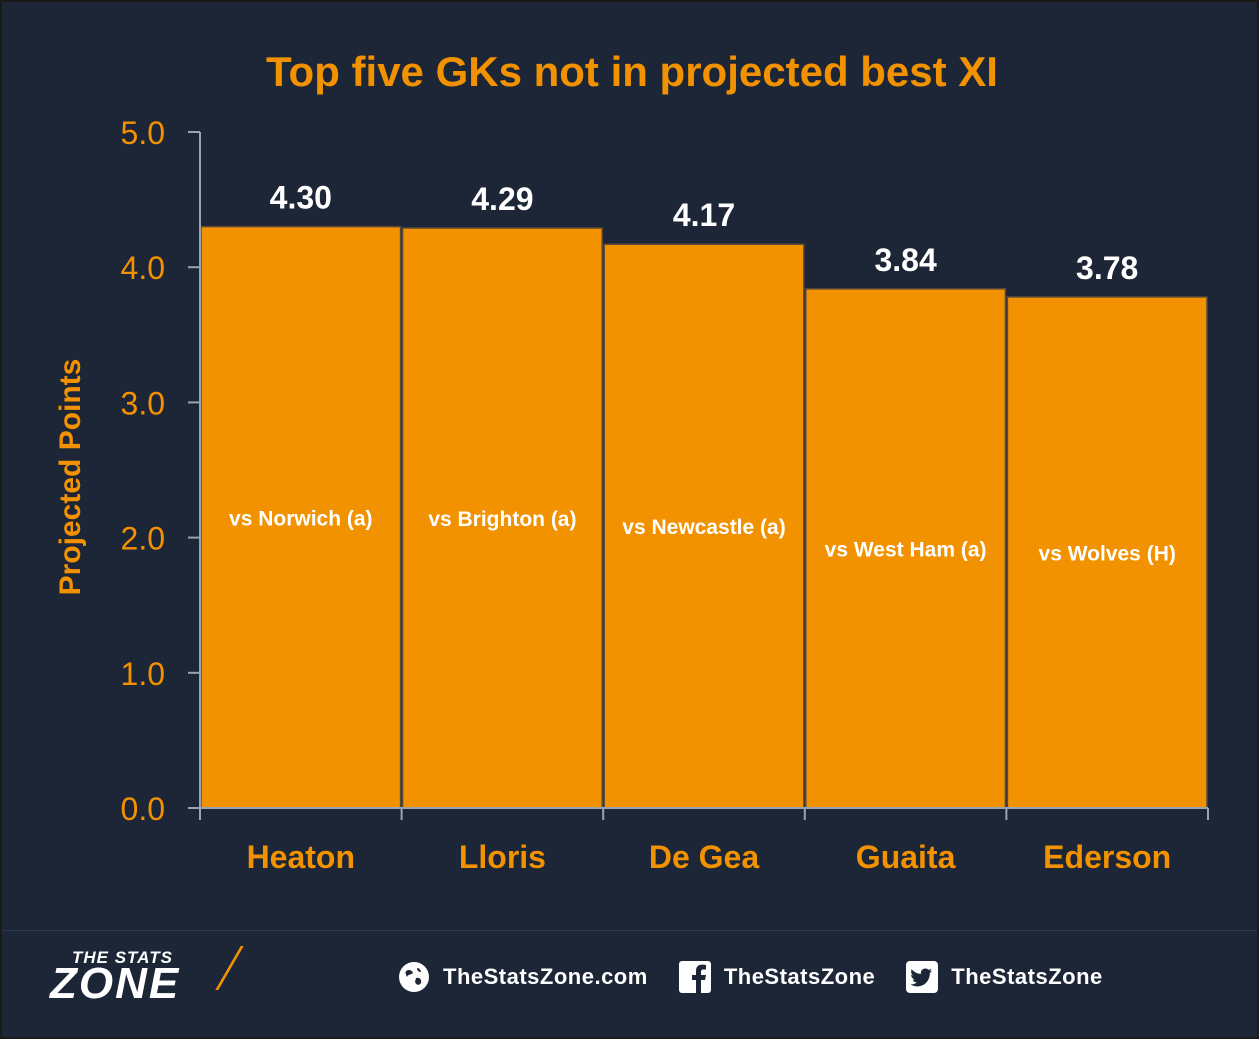  Describe the element at coordinates (143, 133) in the screenshot. I see `y-tick-label: 5.0` at that location.